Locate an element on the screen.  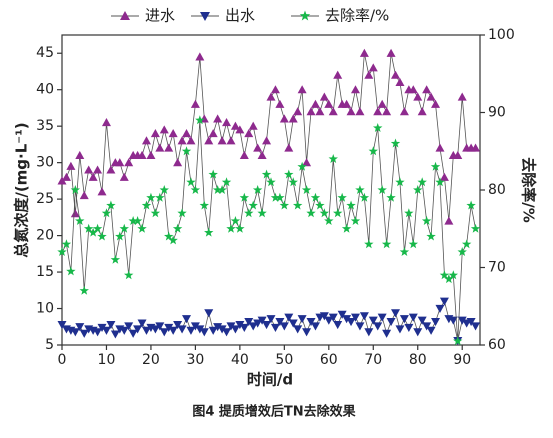
x-tick-label: 0 is located at coordinates (62, 360).